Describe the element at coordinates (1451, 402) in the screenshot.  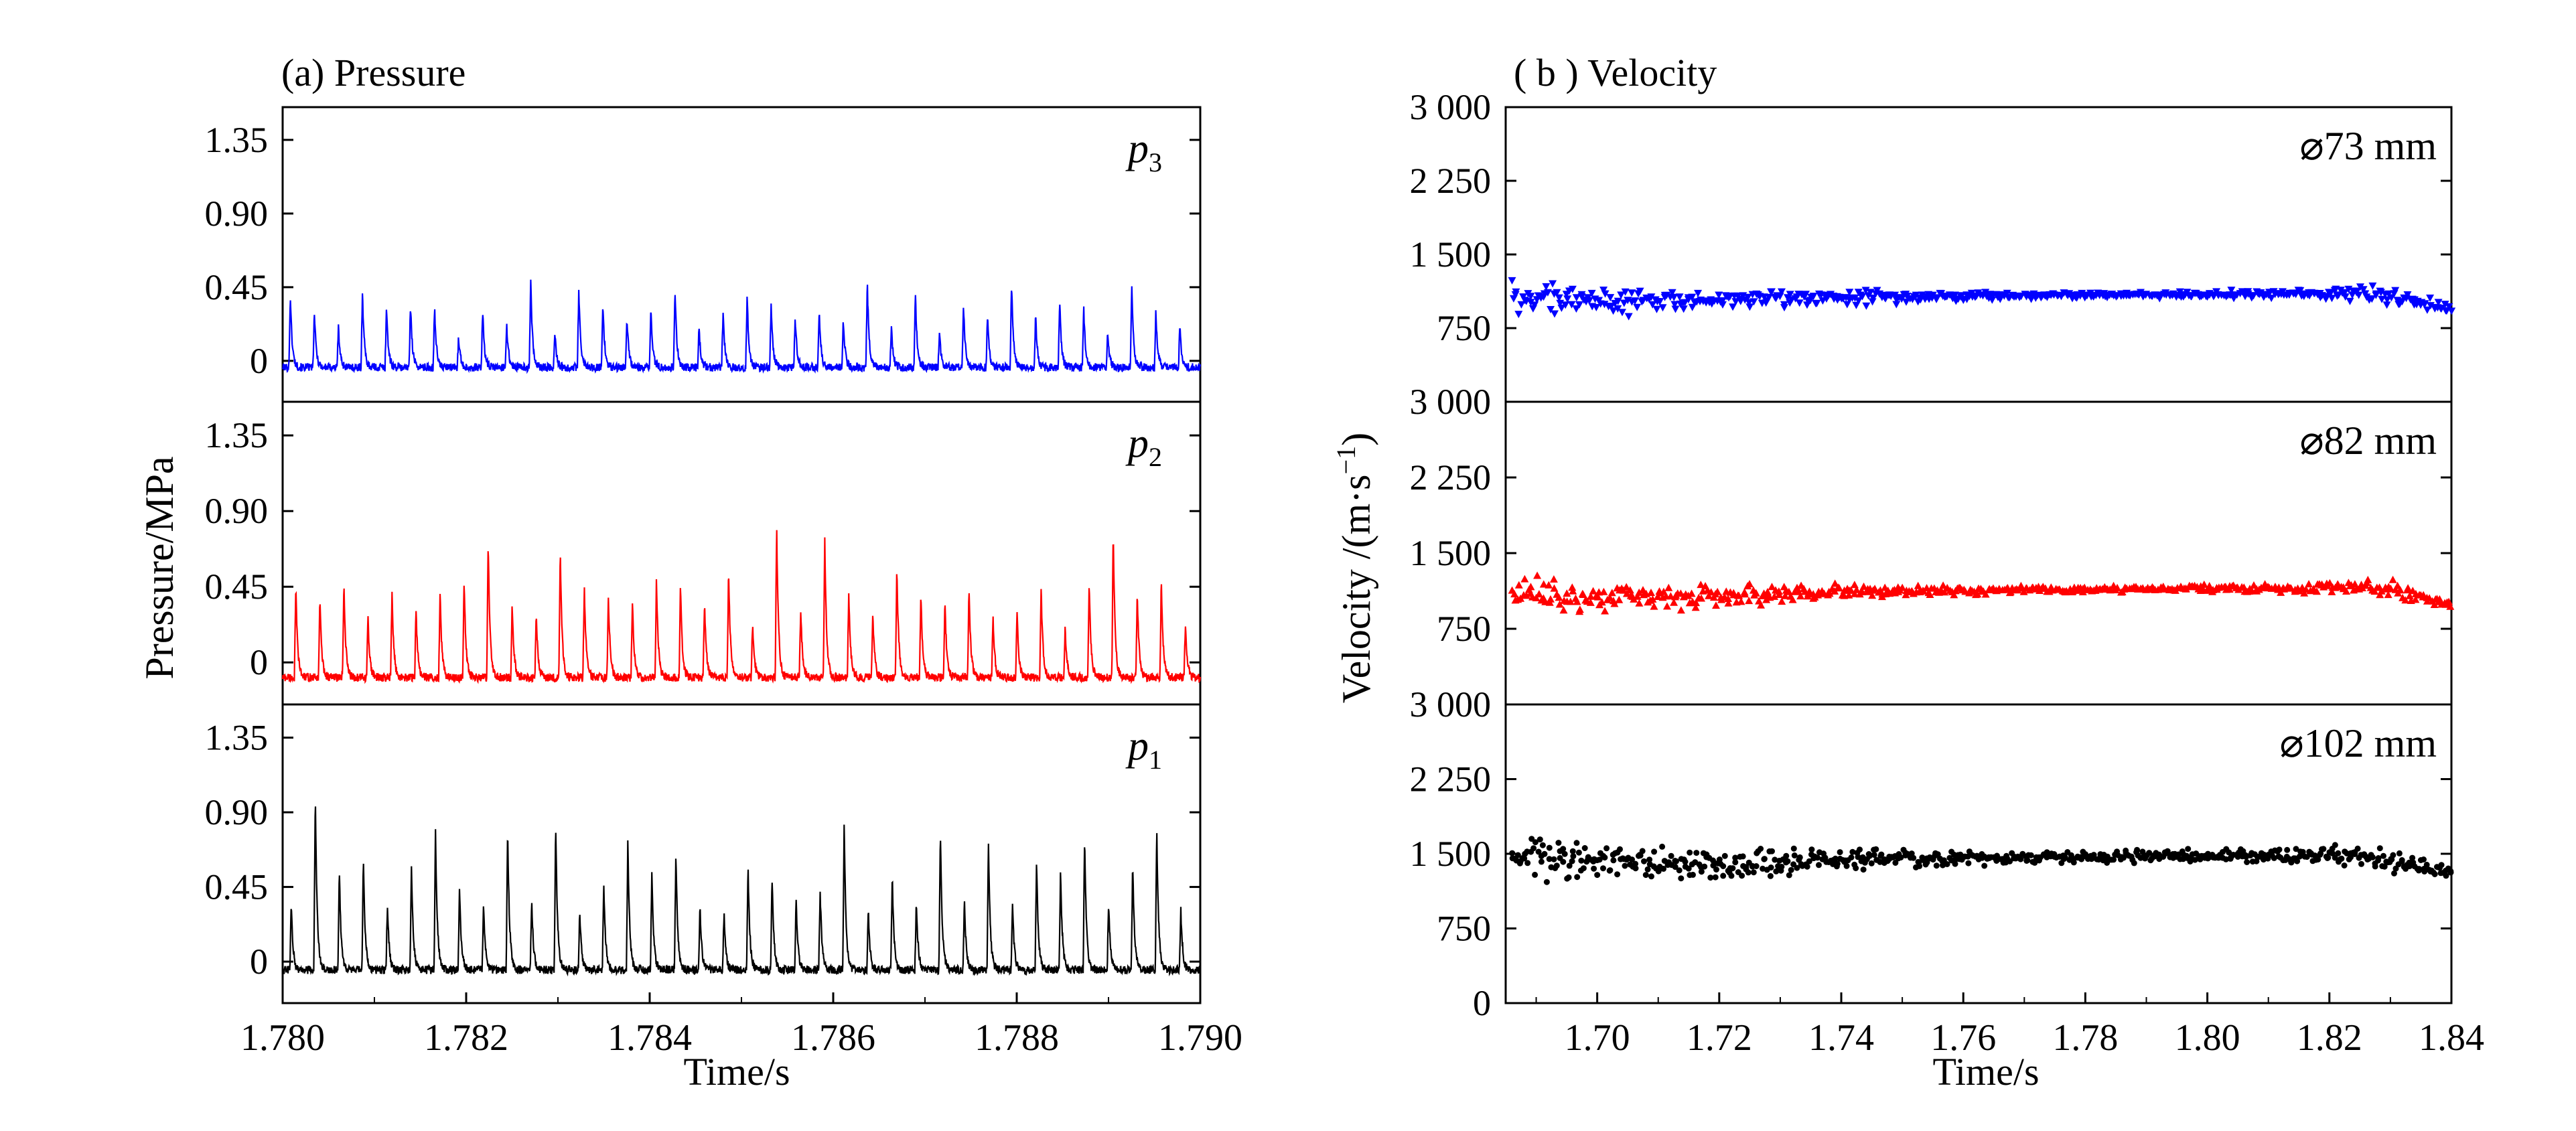
I see `y-tick-label: 3 000` at that location.